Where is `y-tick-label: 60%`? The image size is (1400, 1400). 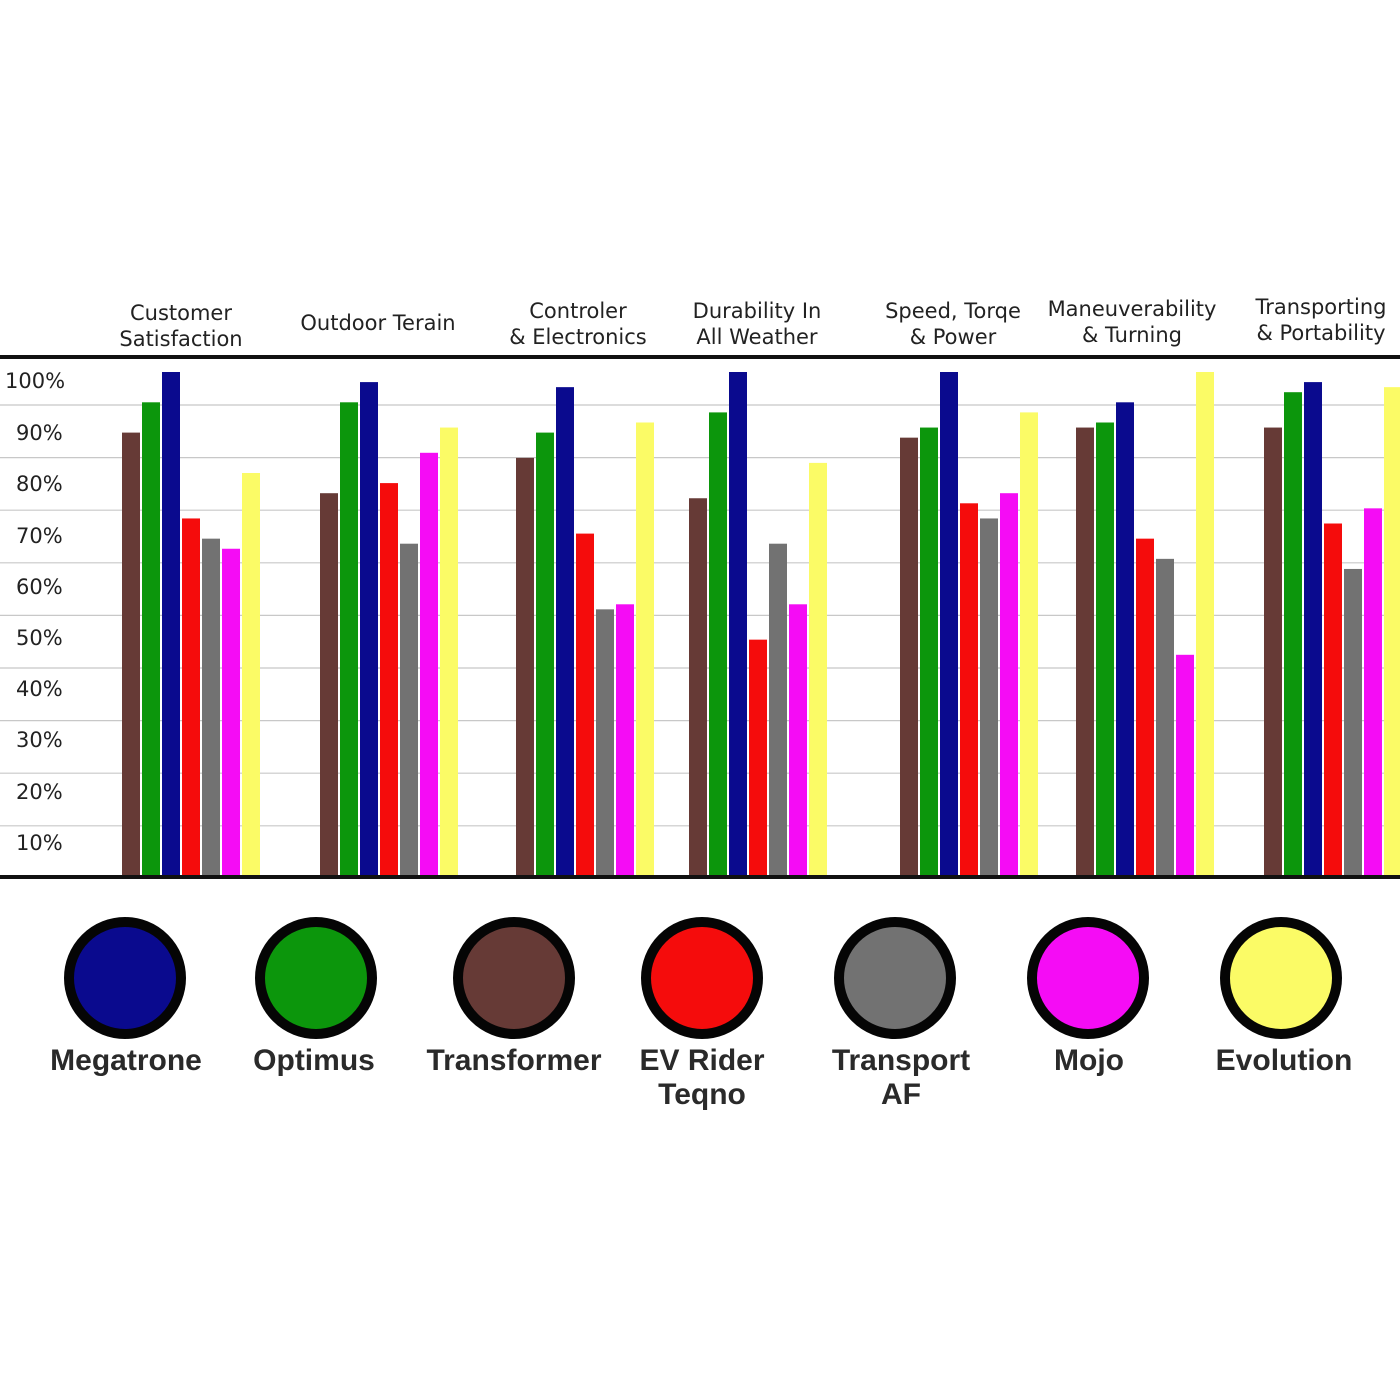 y-tick-label: 60% is located at coordinates (39, 587).